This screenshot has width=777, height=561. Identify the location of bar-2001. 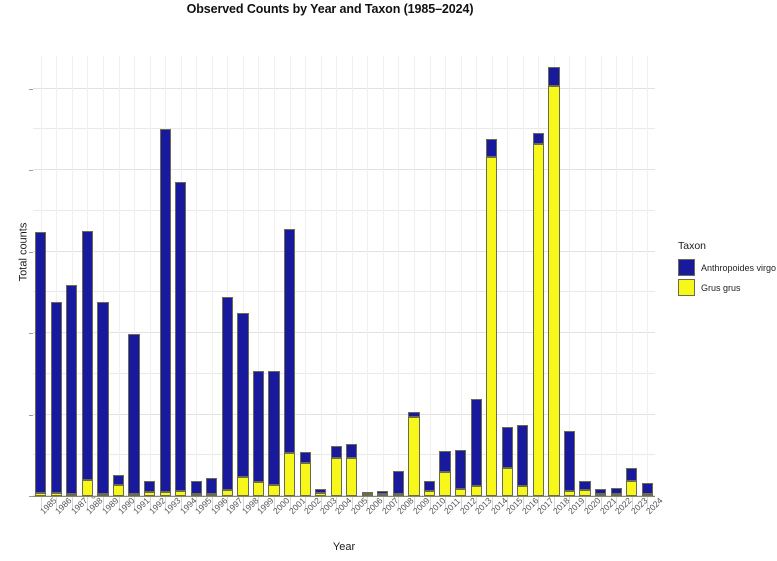
(289, 362).